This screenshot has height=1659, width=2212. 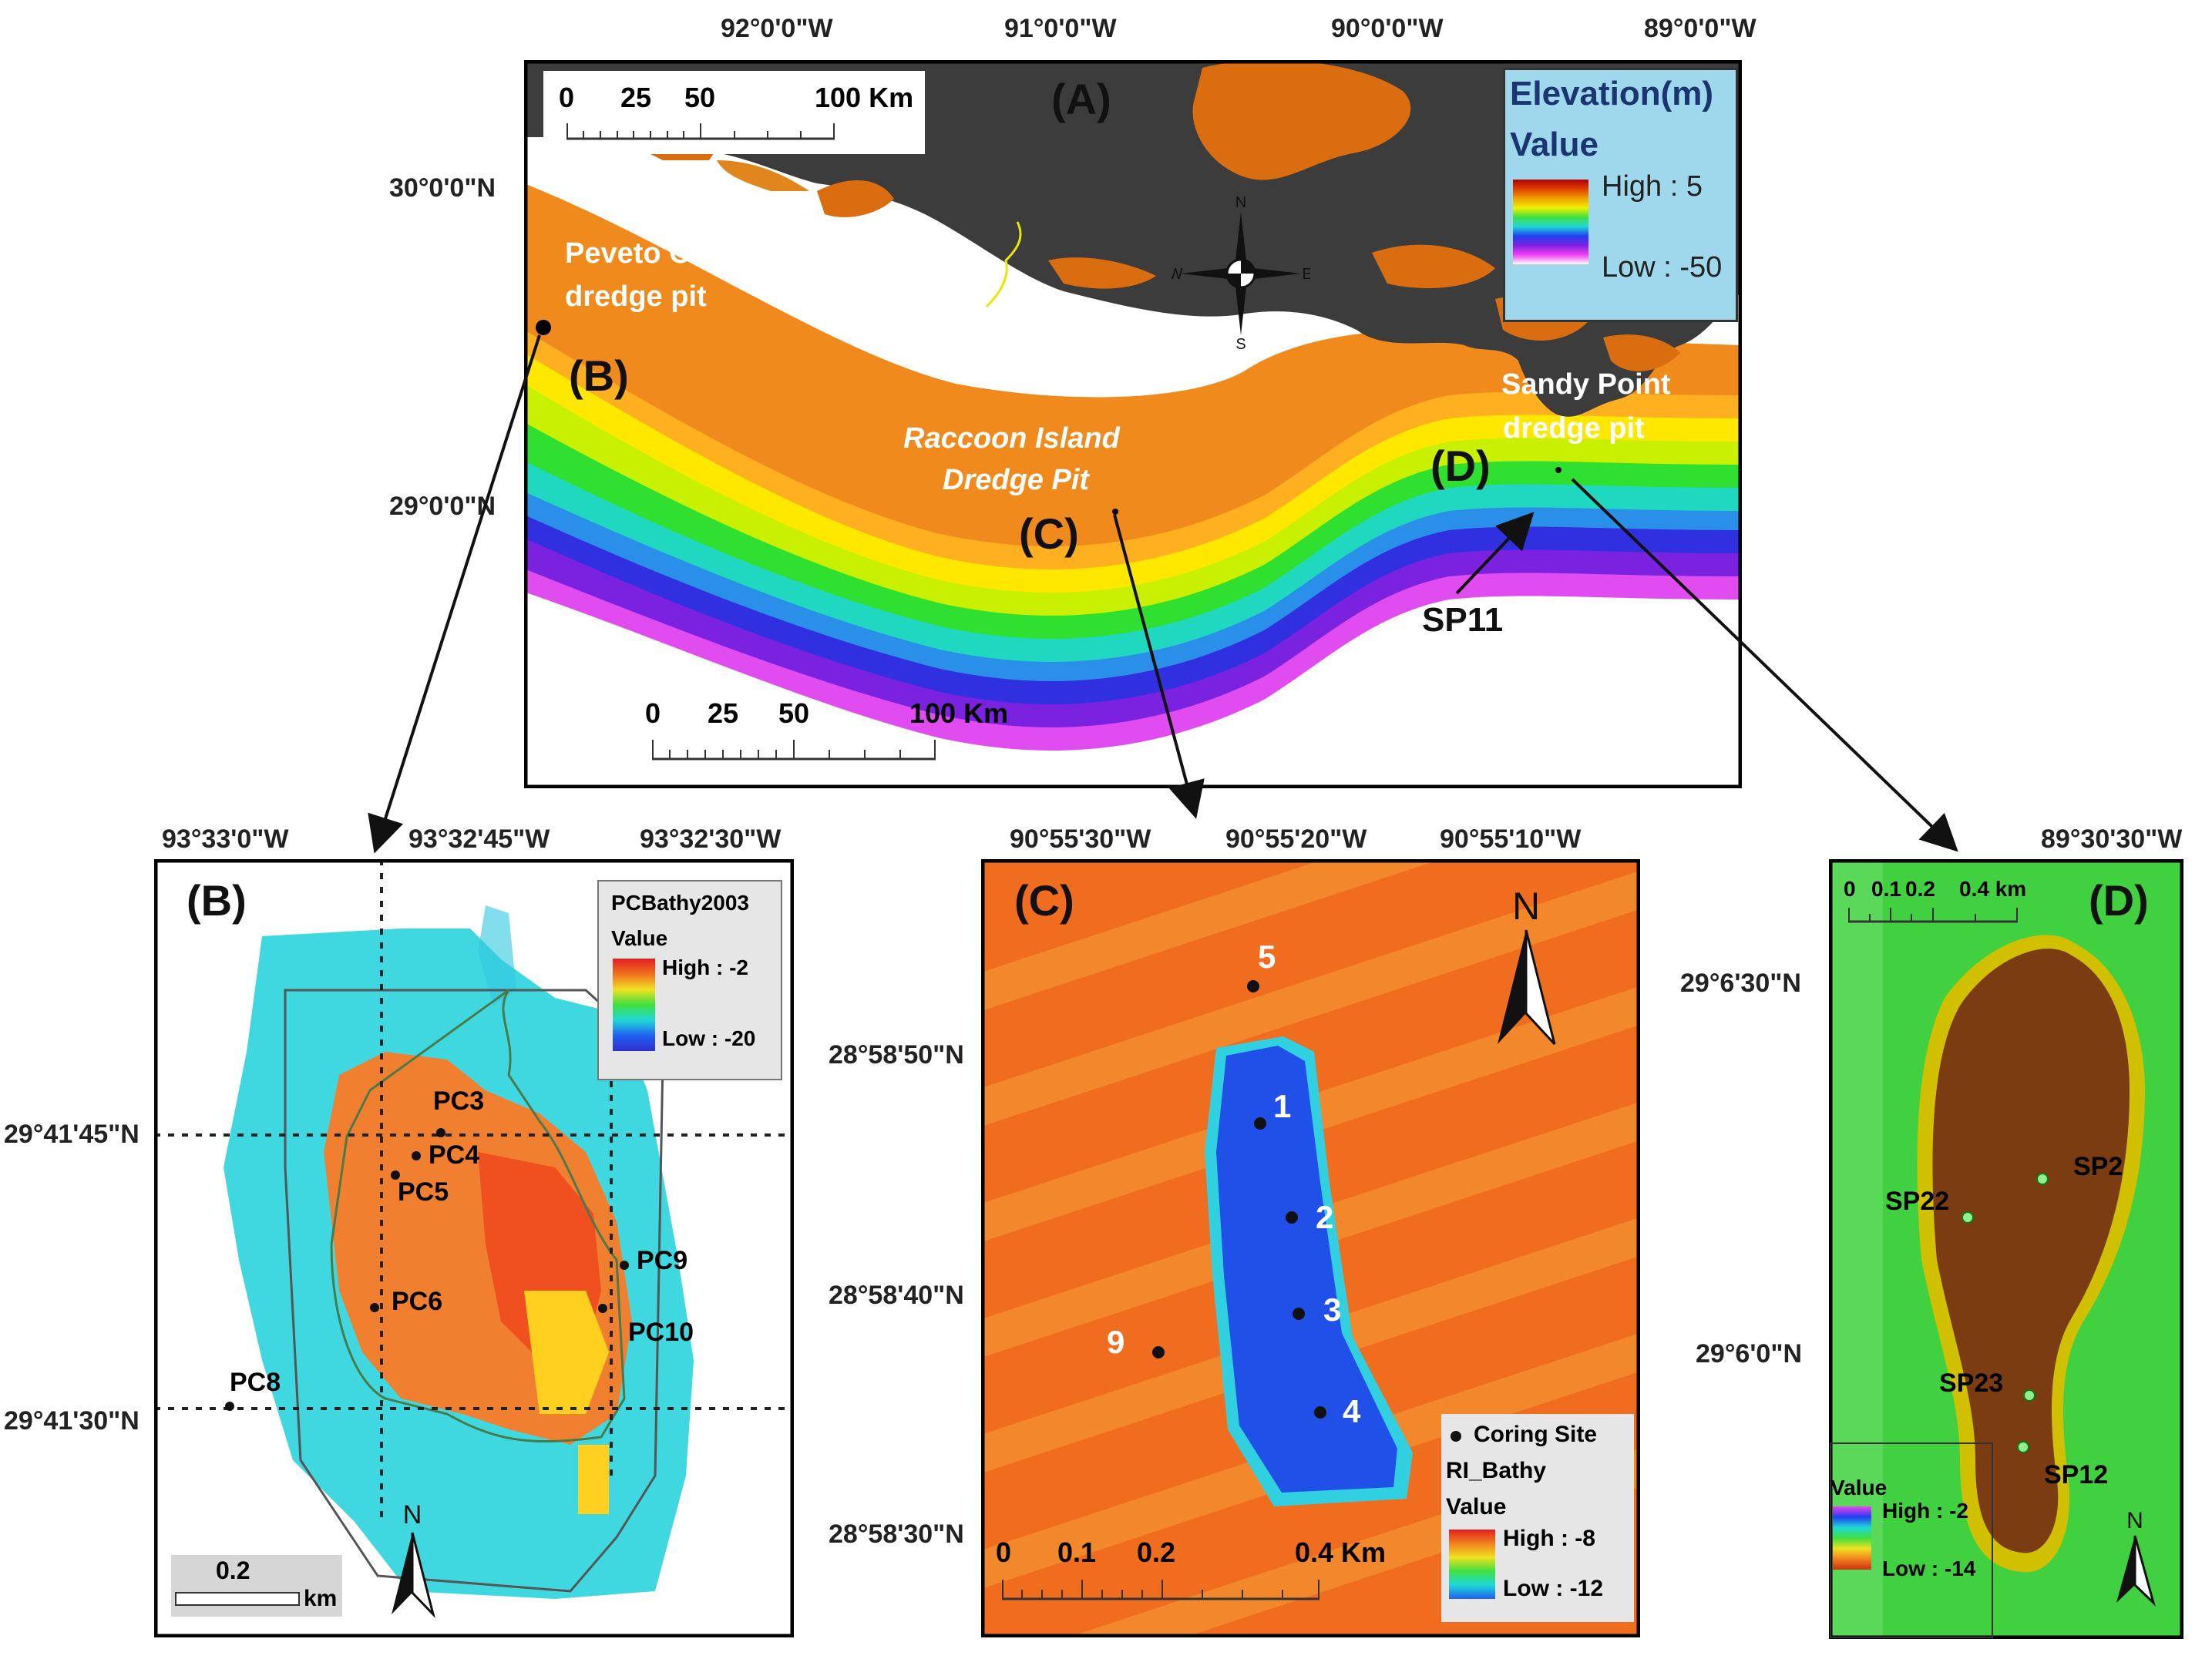 What do you see at coordinates (653, 713) in the screenshot?
I see `scale-b-tick-0: 0` at bounding box center [653, 713].